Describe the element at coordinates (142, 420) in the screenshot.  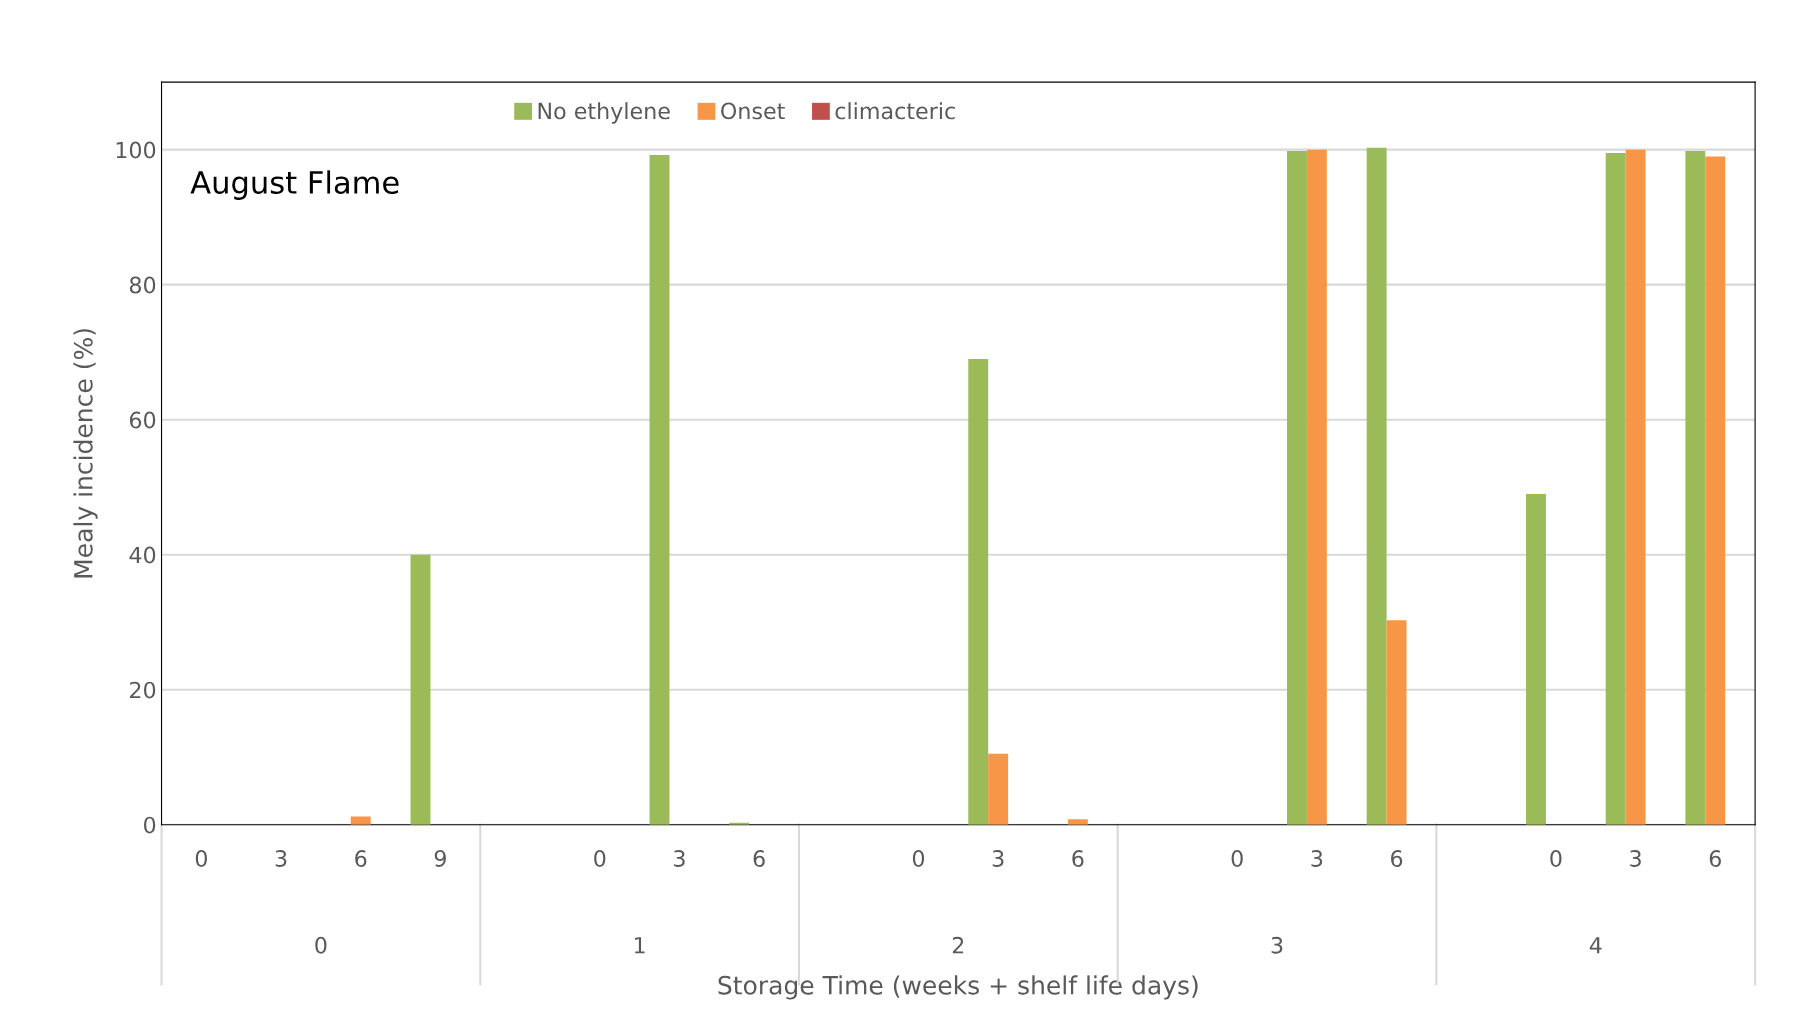
I see `y-tick-label: 60` at that location.